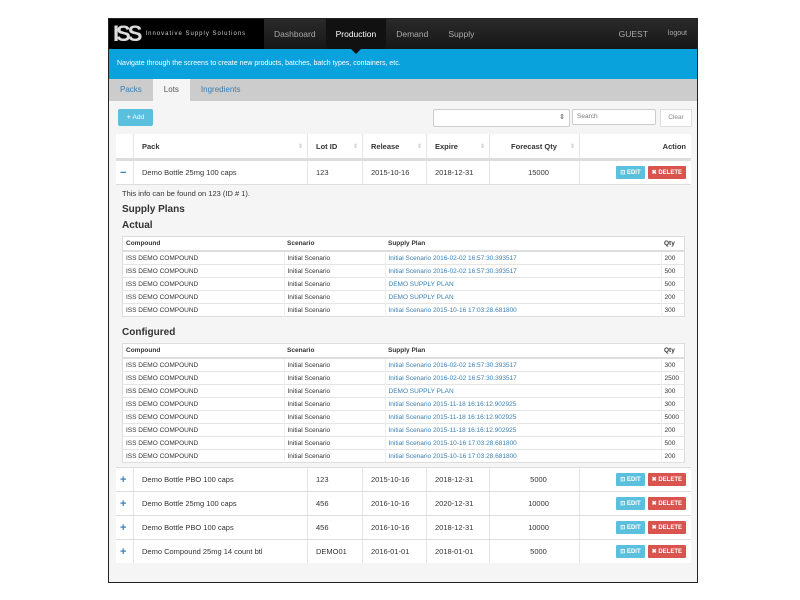 This screenshot has height=600, width=800. What do you see at coordinates (501, 118) in the screenshot?
I see `filter-select: ⇕` at bounding box center [501, 118].